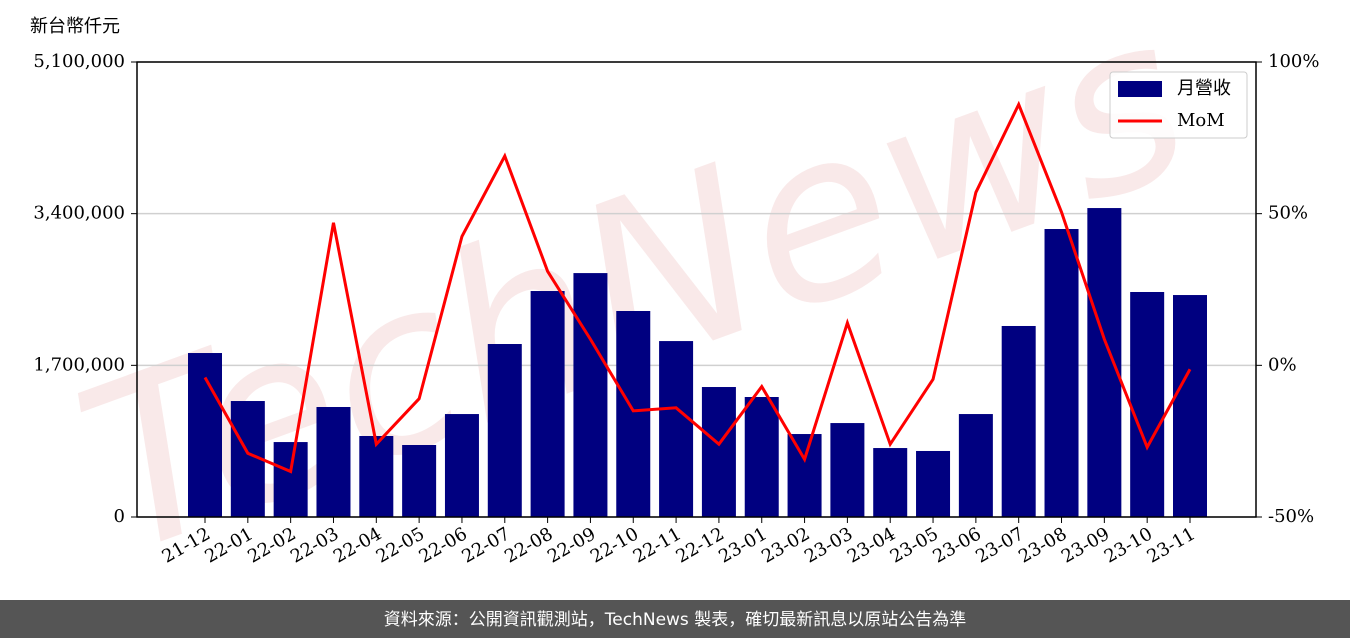 This screenshot has height=638, width=1350. Describe the element at coordinates (1201, 120) in the screenshot. I see `legend-label: MoM` at that location.